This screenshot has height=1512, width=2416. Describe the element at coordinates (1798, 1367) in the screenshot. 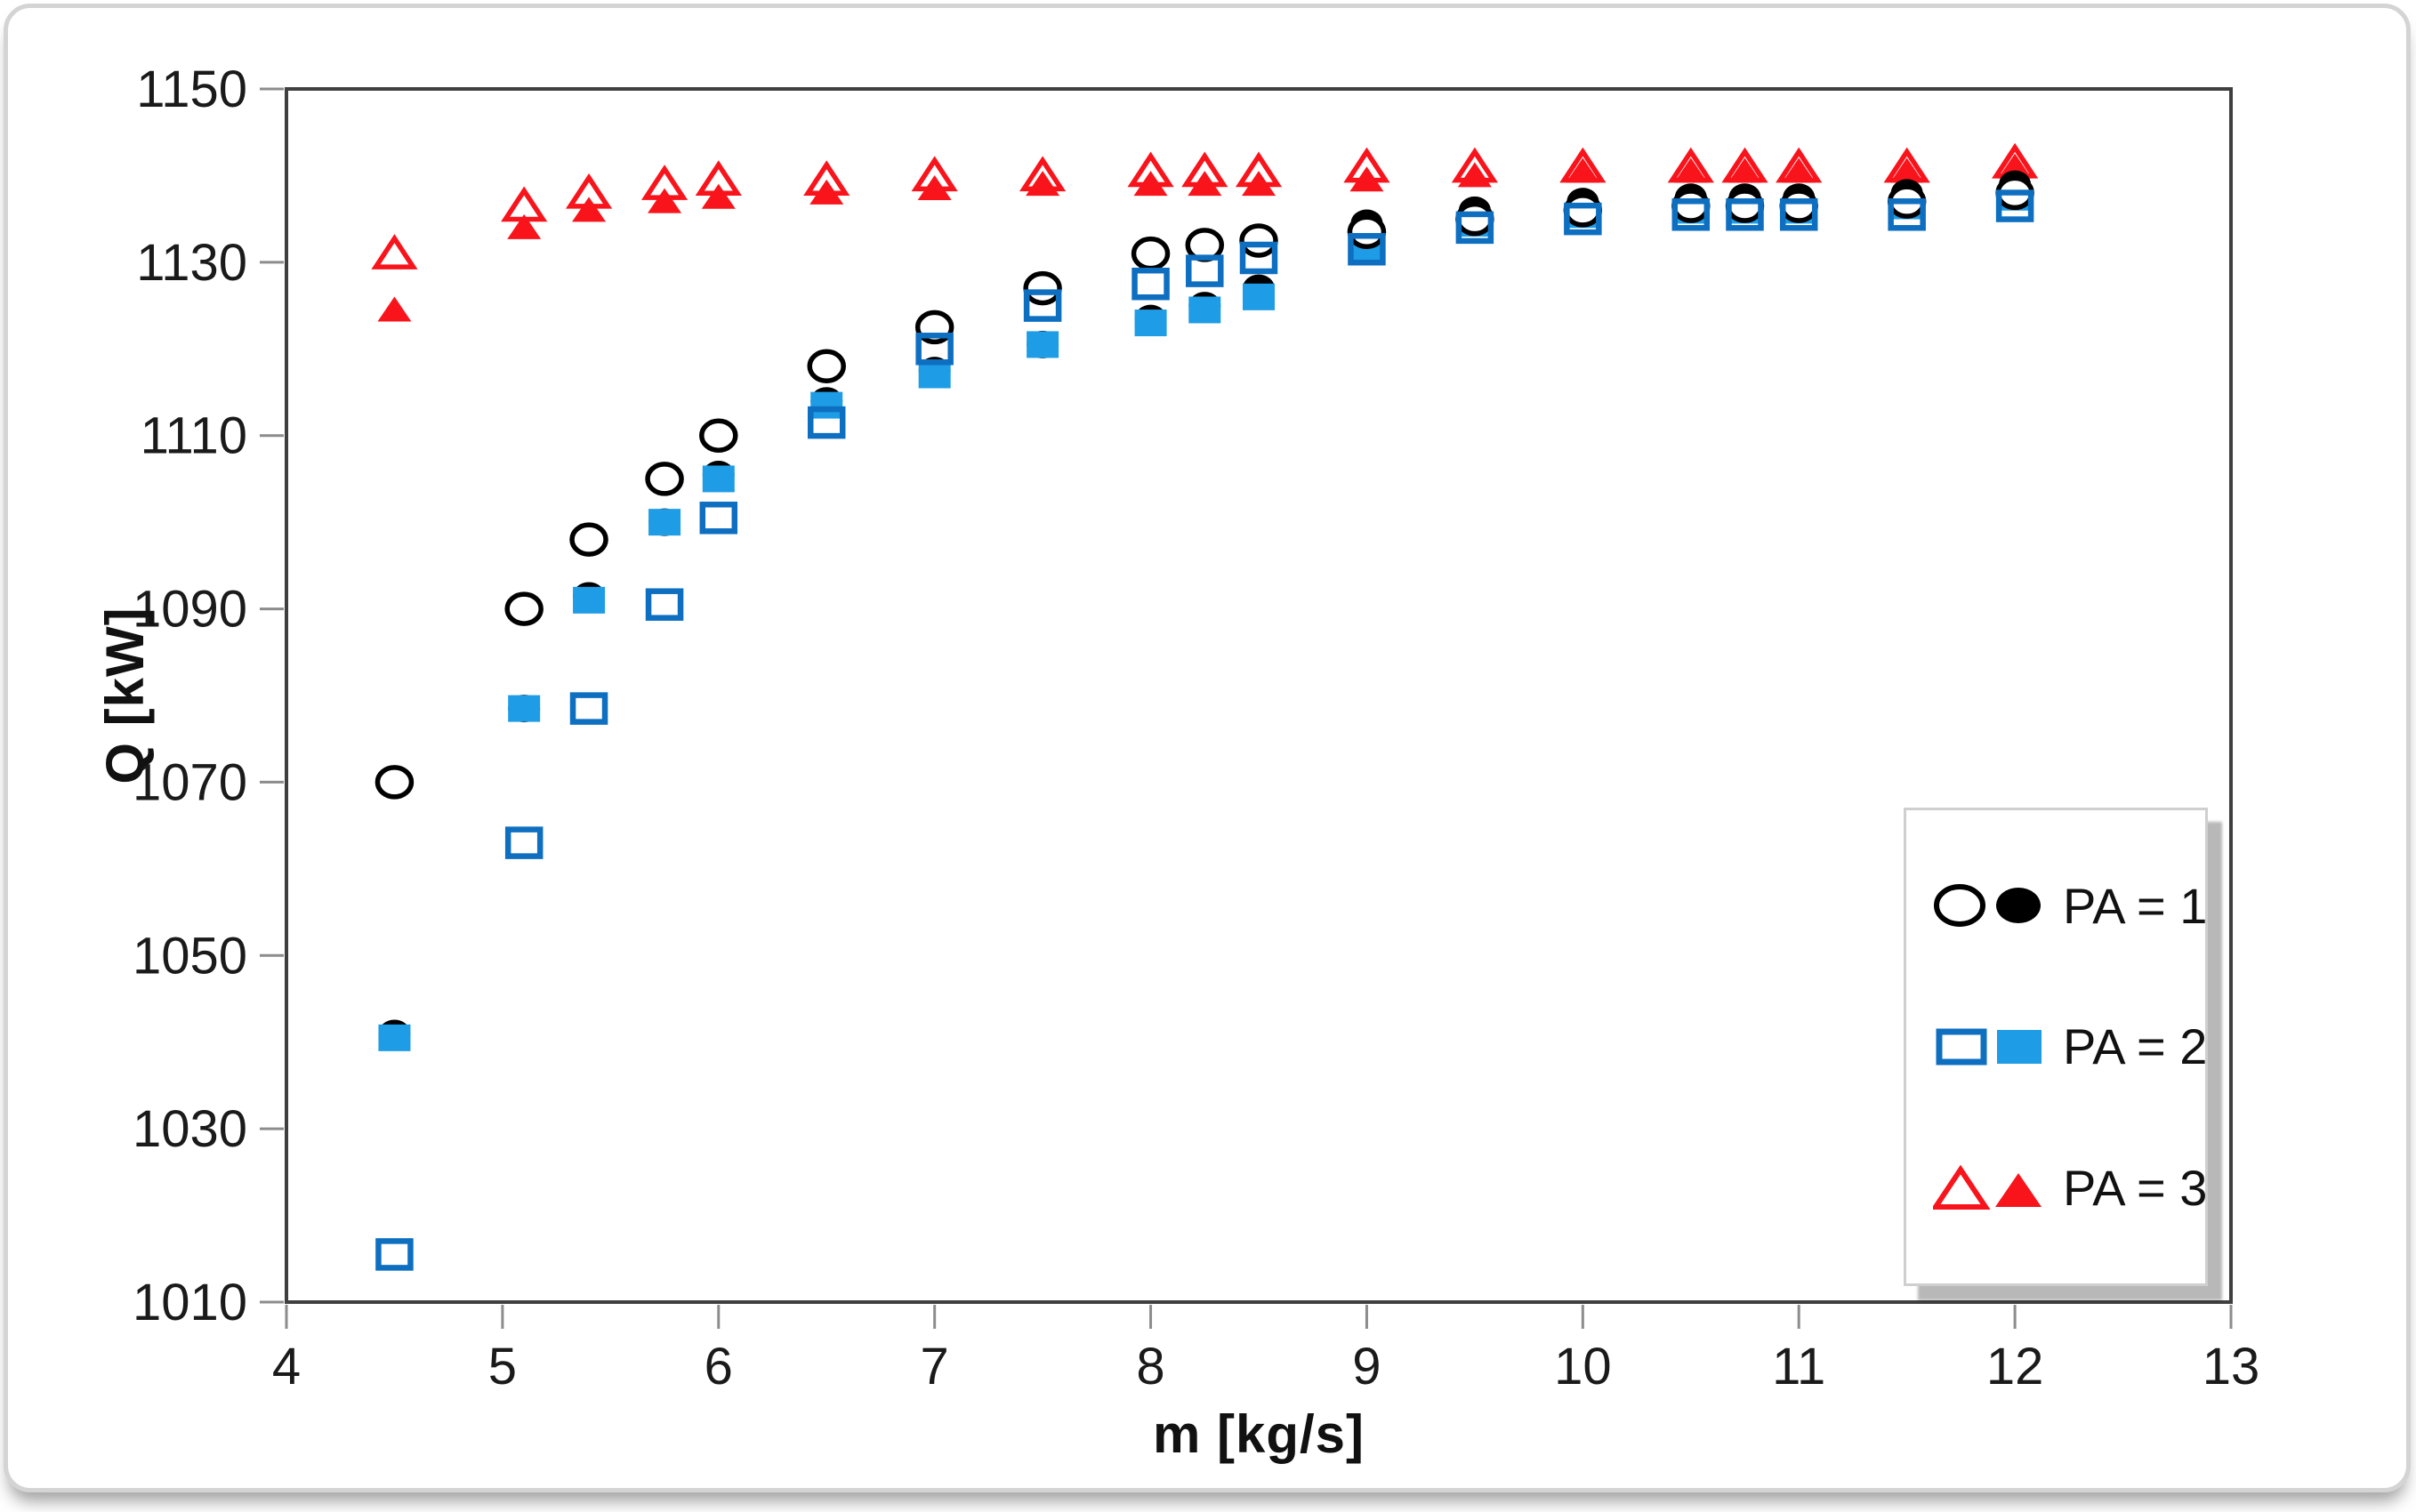

I see `x-tick-label: 11` at that location.